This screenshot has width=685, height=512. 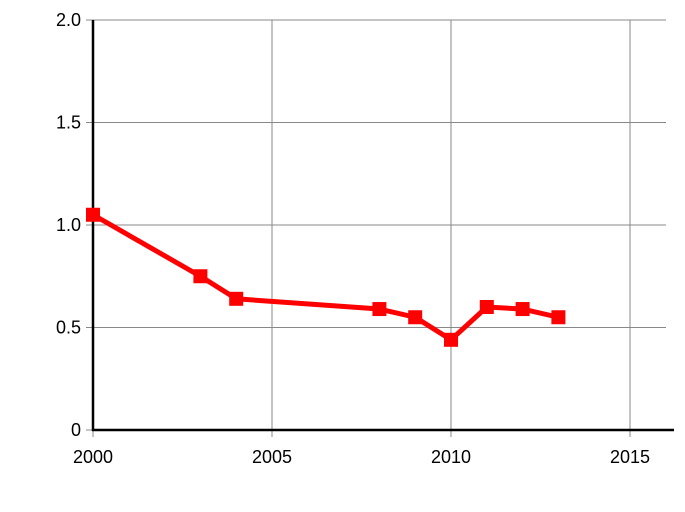 I want to click on y-tick-label: 0, so click(x=76, y=430).